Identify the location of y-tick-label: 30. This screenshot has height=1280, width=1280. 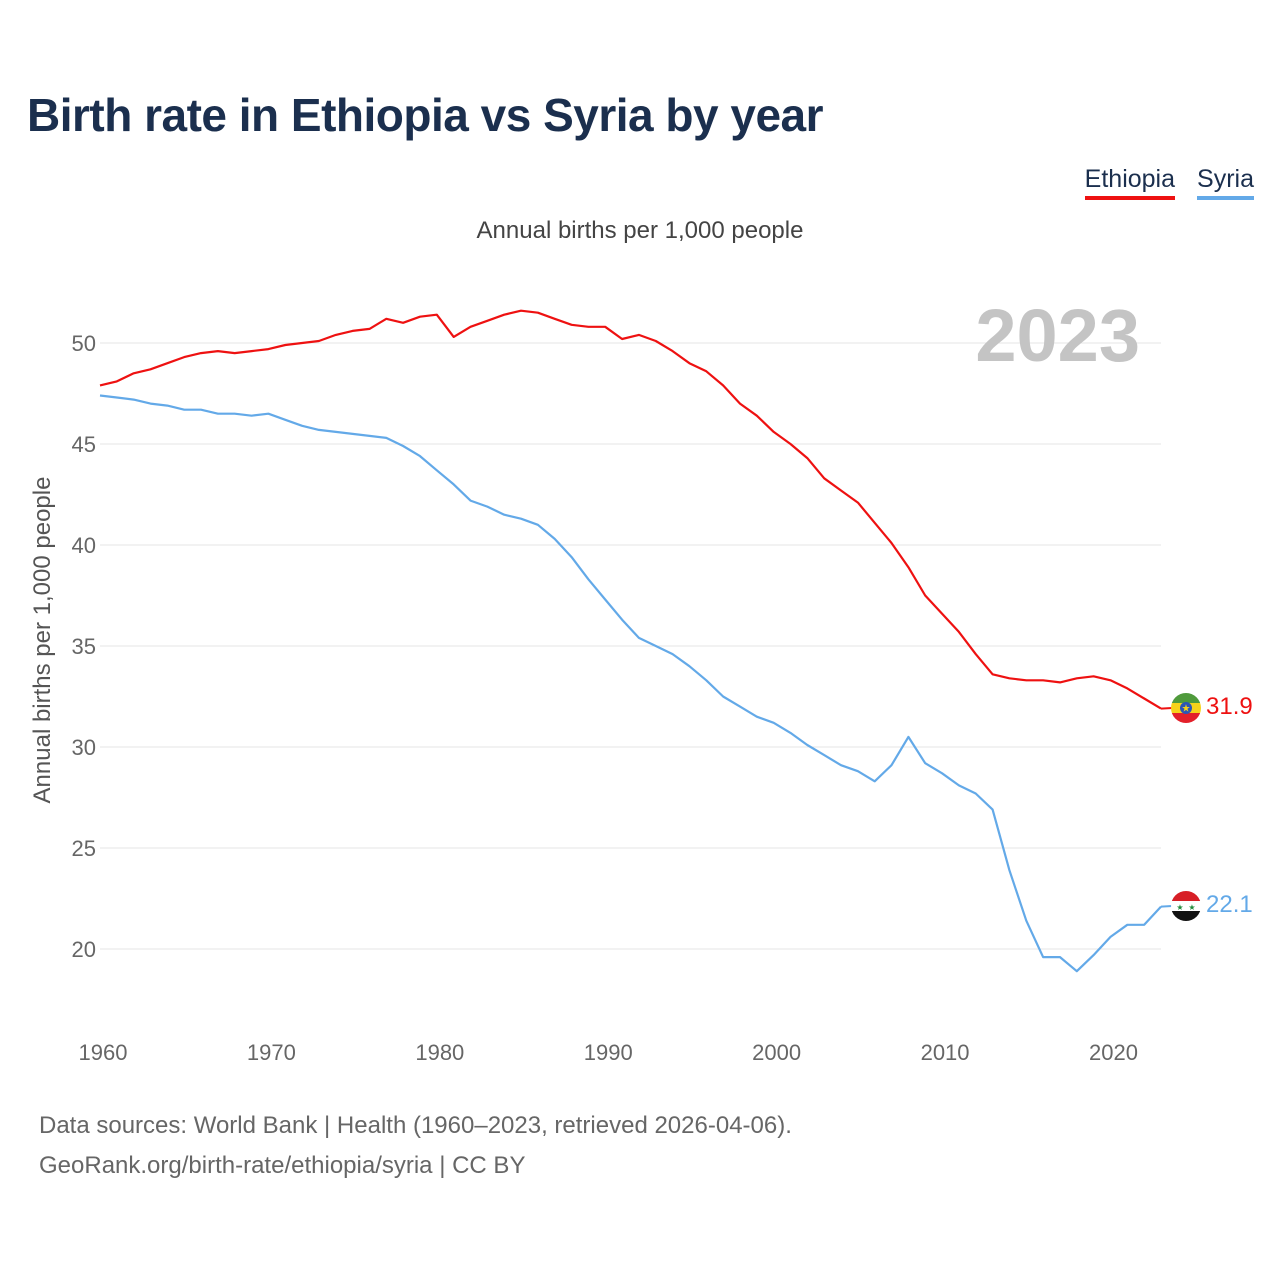
(84, 747).